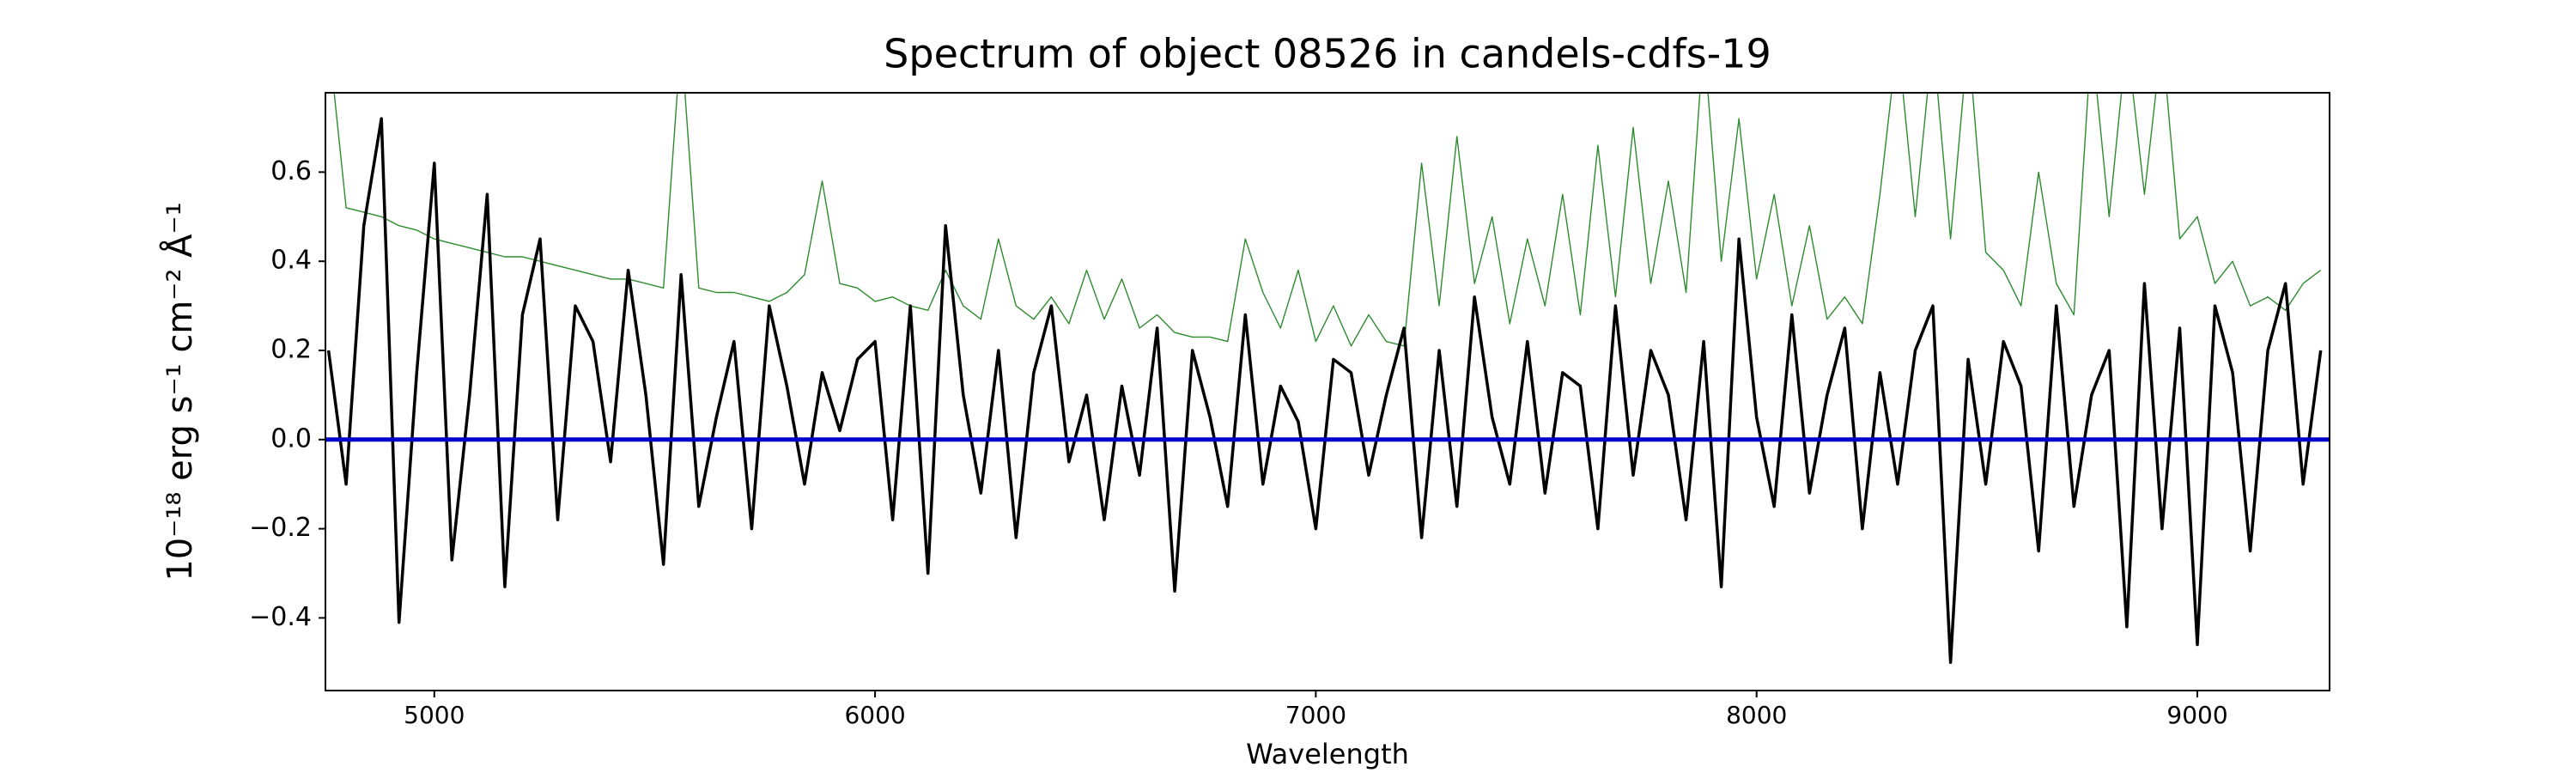 The width and height of the screenshot is (2576, 773). Describe the element at coordinates (291, 349) in the screenshot. I see `y-tick-label: 0.2` at that location.